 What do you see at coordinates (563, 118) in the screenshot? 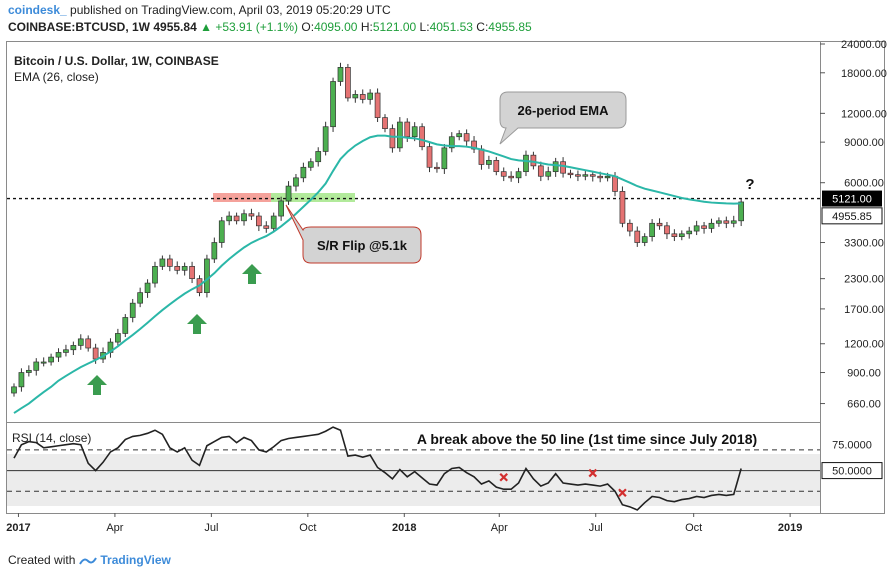
I see `ema-callout: 26-period EMA` at bounding box center [563, 118].